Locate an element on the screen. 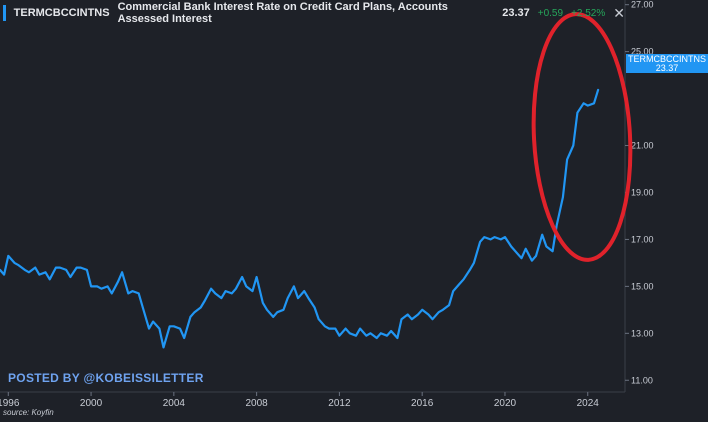 This screenshot has width=708, height=422. y-tick-label: 27.00 is located at coordinates (642, 5).